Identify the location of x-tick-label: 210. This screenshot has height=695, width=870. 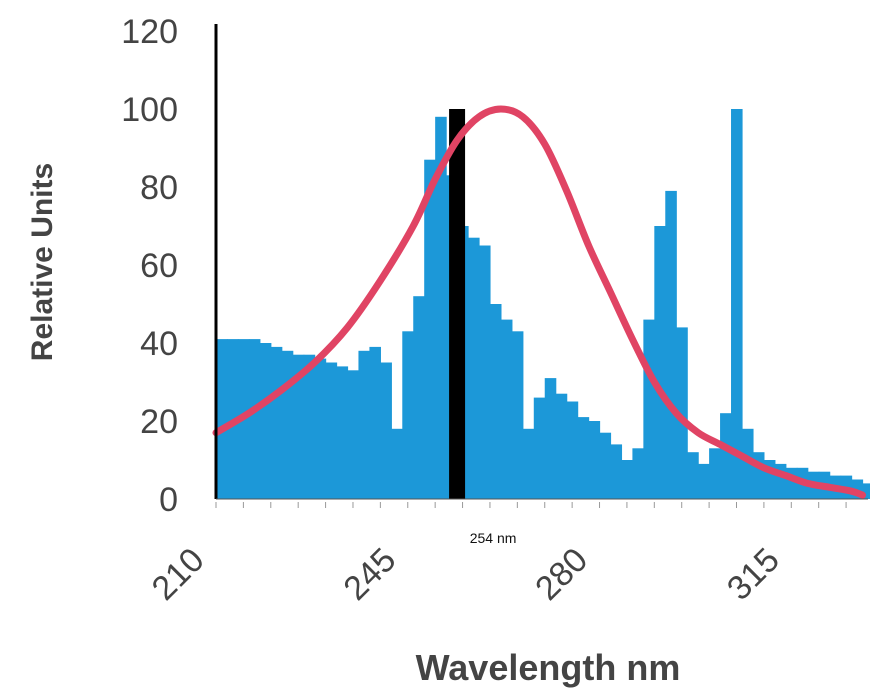
(178, 574).